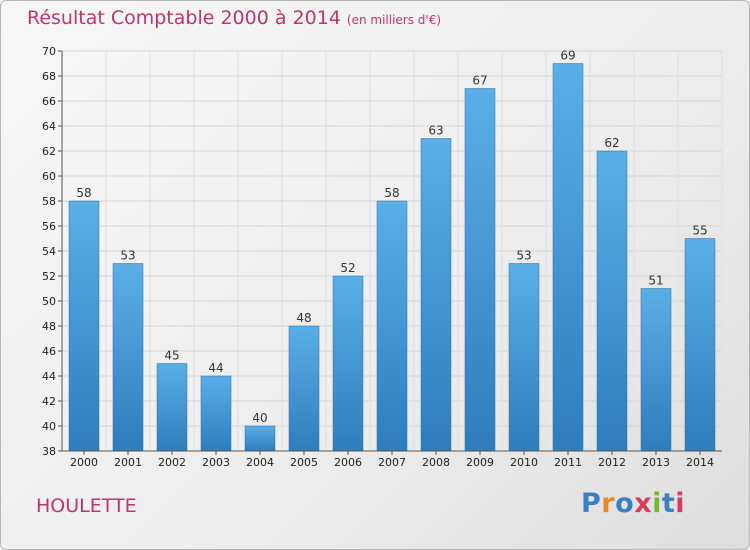 Image resolution: width=750 pixels, height=550 pixels. Describe the element at coordinates (394, 20) in the screenshot. I see `title-unit: (en milliers d'€)` at that location.